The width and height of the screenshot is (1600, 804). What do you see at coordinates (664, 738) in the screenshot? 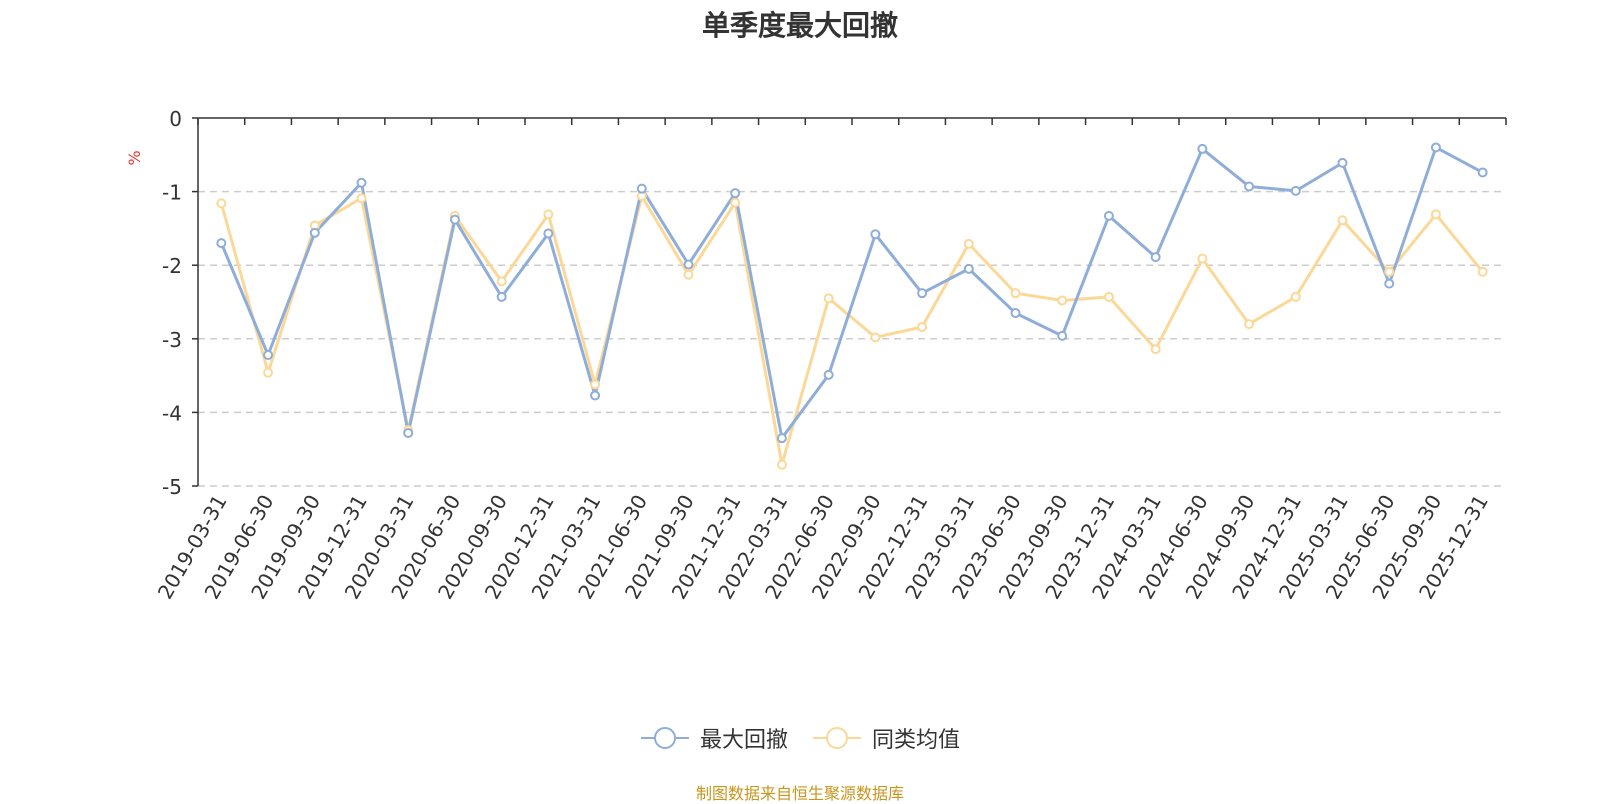
I see `legend-swatch-max-drawdown` at bounding box center [664, 738].